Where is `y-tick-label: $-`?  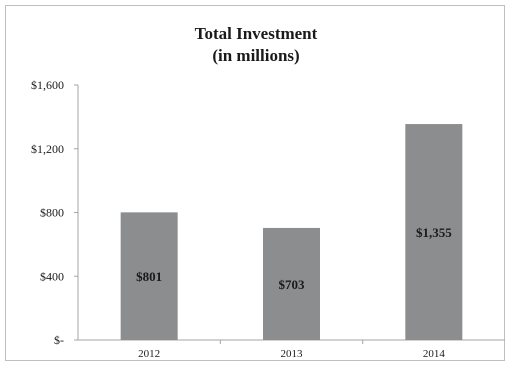
y-tick-label: $- is located at coordinates (59, 340).